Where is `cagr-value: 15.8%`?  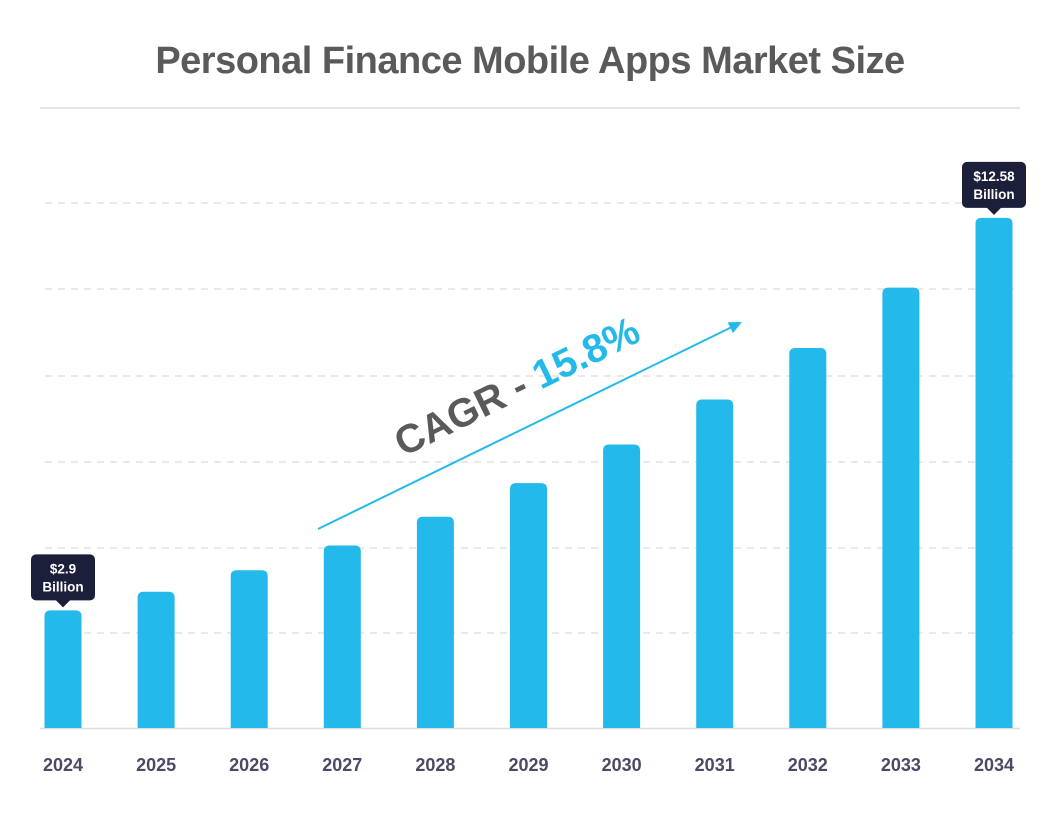
cagr-value: 15.8% is located at coordinates (585, 353).